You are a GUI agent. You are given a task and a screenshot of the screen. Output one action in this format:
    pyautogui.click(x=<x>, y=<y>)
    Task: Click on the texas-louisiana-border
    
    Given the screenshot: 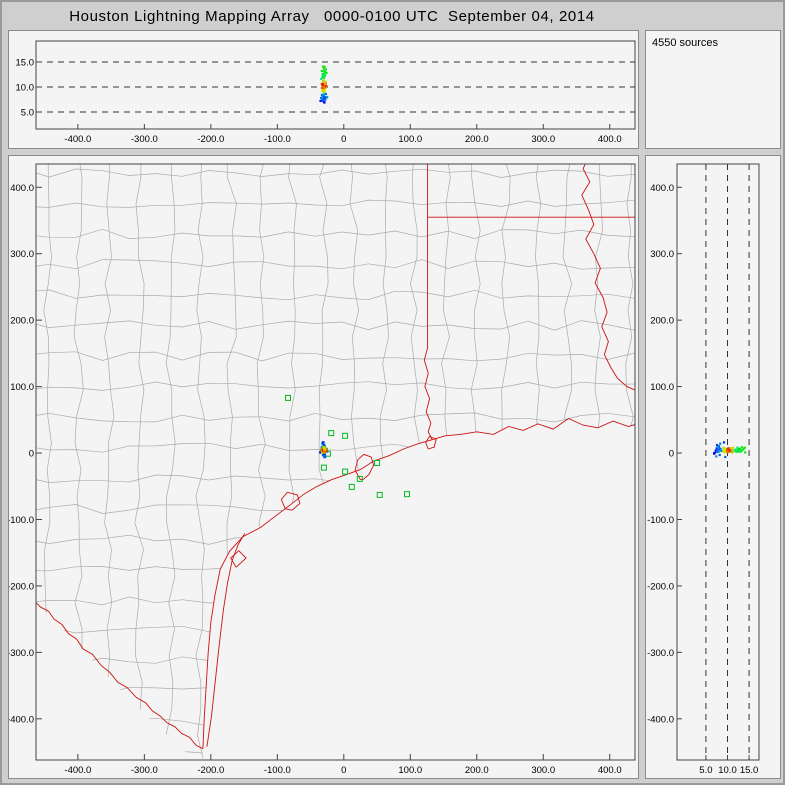 What is the action you would take?
    pyautogui.click(x=428, y=302)
    